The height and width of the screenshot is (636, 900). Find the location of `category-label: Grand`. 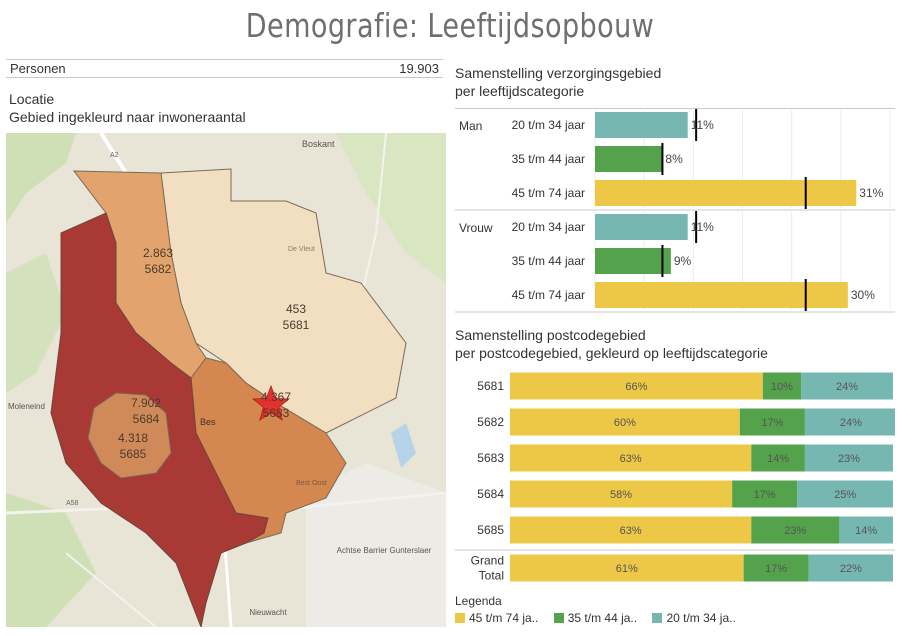

category-label: Grand is located at coordinates (487, 561).